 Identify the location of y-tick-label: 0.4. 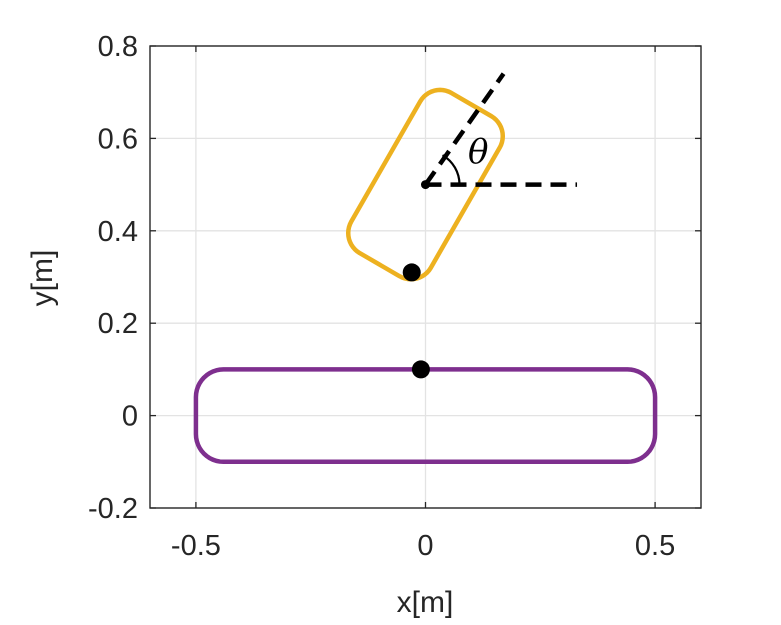
(118, 232).